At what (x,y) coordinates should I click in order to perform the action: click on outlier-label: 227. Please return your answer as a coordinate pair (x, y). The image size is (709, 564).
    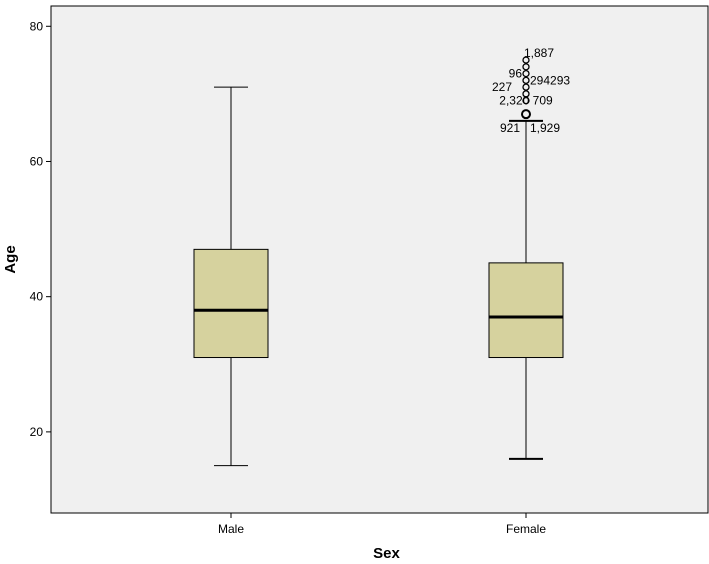
    Looking at the image, I should click on (502, 87).